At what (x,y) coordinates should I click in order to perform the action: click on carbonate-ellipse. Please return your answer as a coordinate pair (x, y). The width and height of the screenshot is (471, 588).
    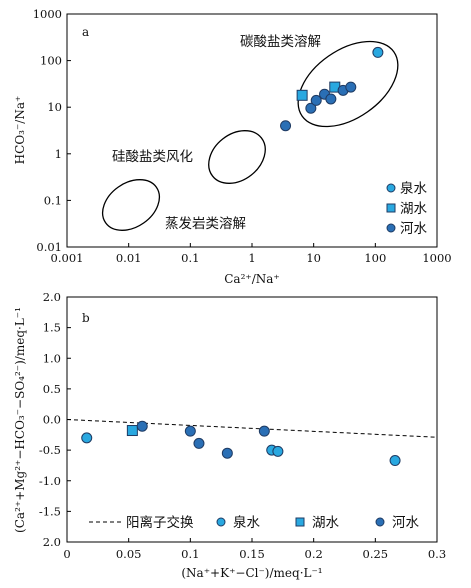
    Looking at the image, I should click on (348, 84).